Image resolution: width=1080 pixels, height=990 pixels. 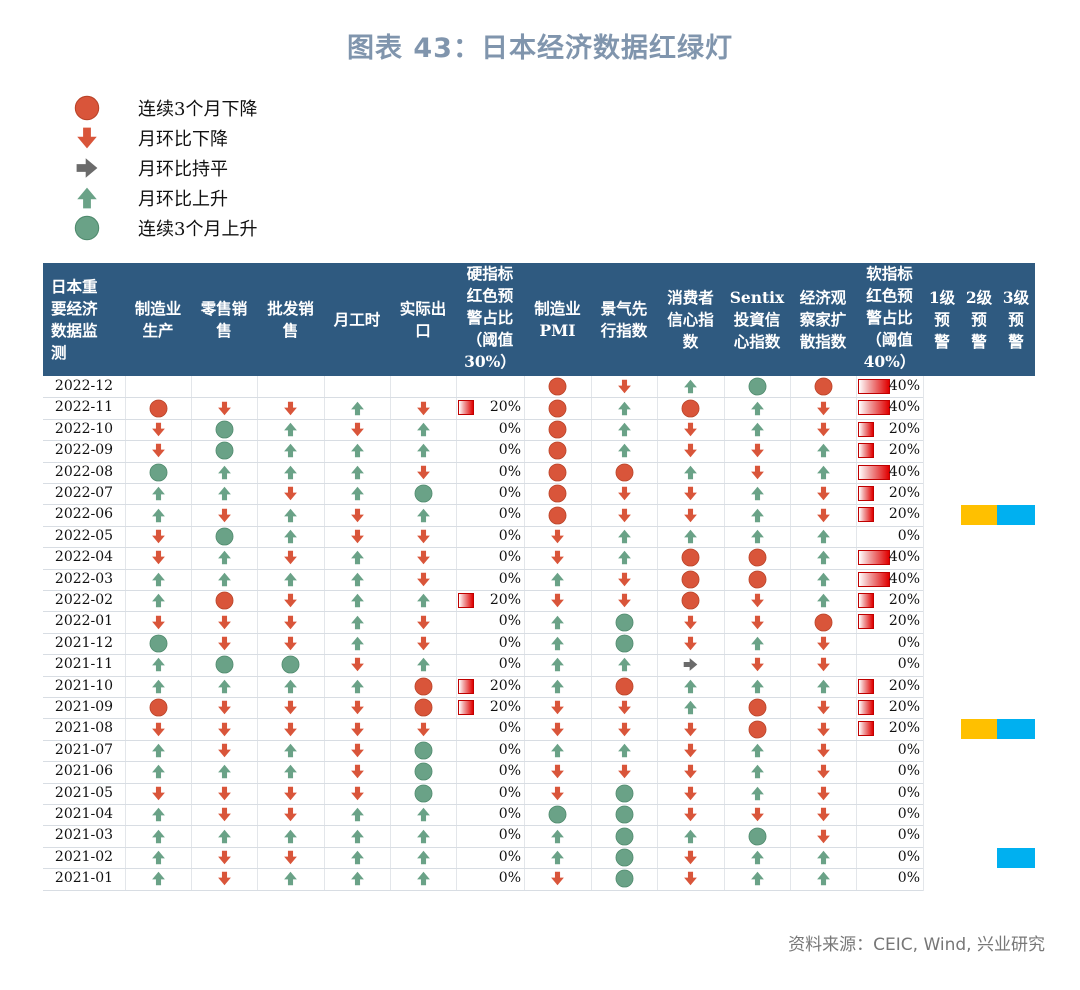 I want to click on row-date: 2022-06, so click(x=84, y=514).